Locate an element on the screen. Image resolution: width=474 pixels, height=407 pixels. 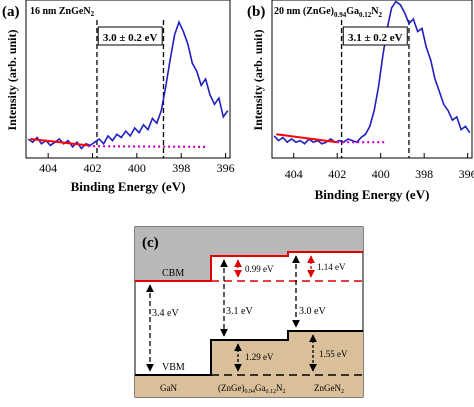
alloy-label: (ZnGe)0.94Ga0.12N2 is located at coordinates (252, 389).